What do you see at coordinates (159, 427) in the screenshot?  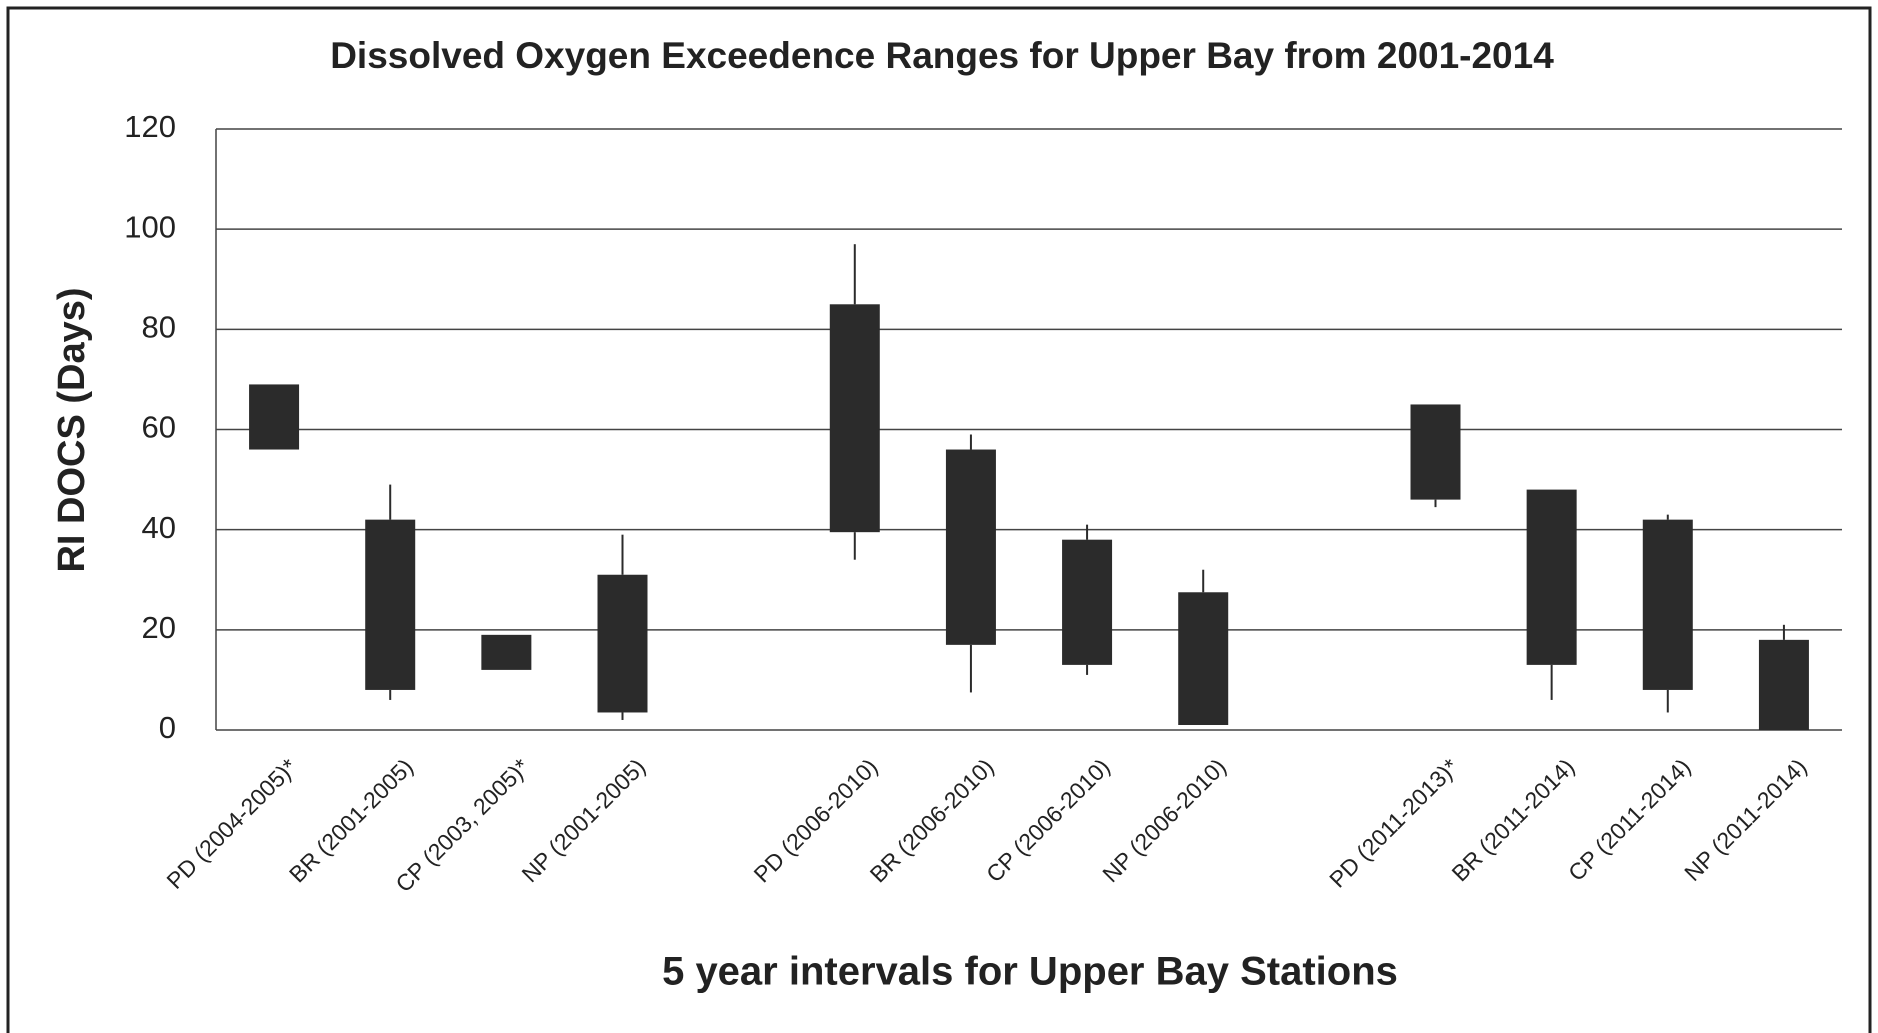 I see `y-tick-label: 60` at bounding box center [159, 427].